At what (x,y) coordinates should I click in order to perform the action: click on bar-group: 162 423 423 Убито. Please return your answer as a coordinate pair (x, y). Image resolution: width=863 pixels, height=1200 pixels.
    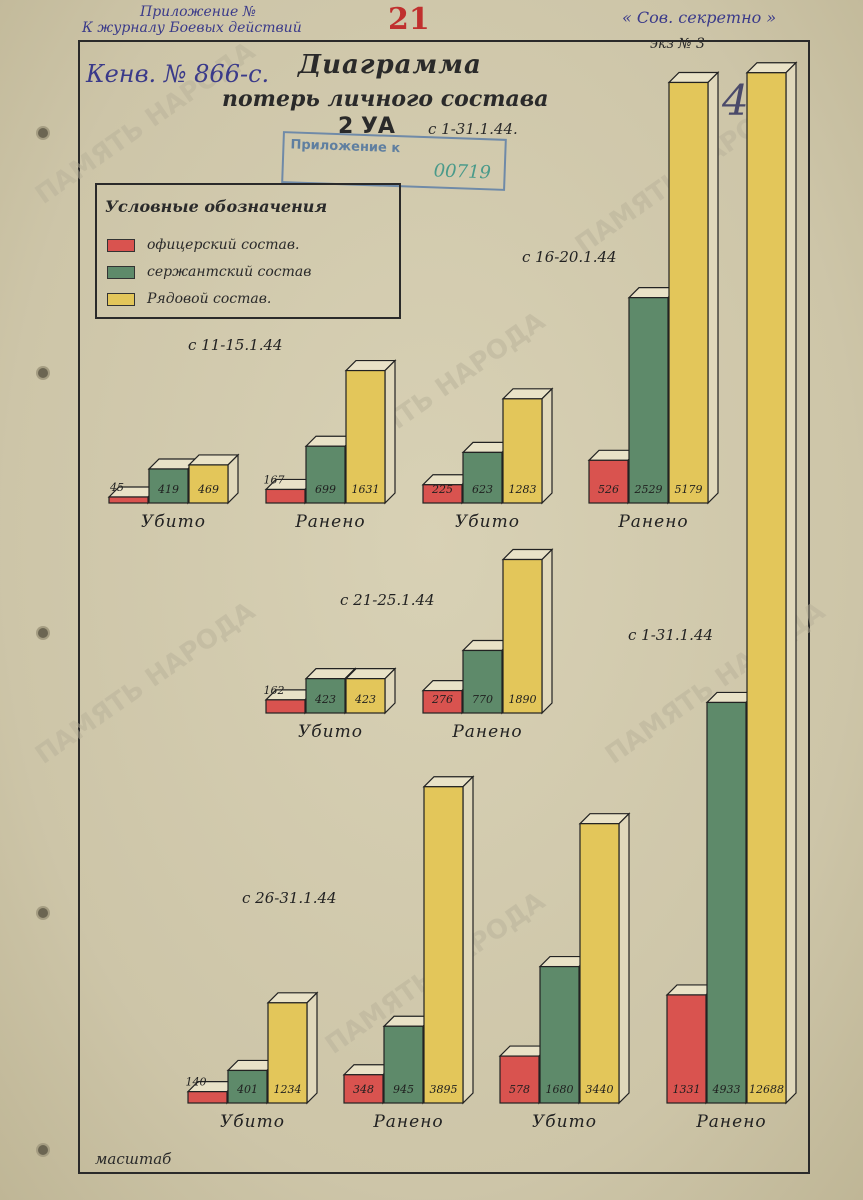
    Looking at the image, I should click on (330, 704).